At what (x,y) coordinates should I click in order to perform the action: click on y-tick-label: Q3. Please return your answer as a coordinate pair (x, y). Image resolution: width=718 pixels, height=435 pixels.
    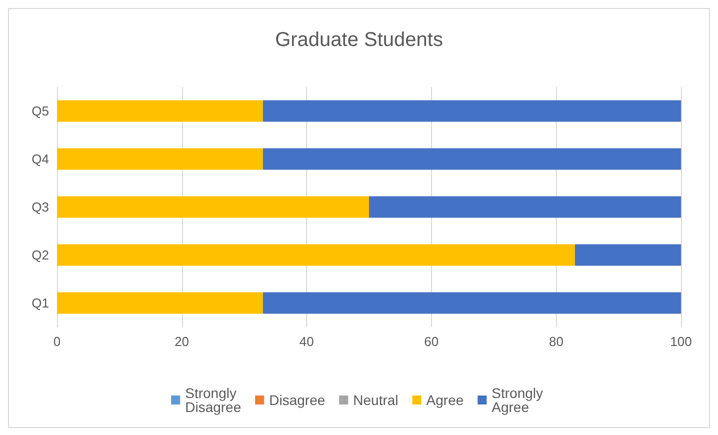
    Looking at the image, I should click on (40, 207).